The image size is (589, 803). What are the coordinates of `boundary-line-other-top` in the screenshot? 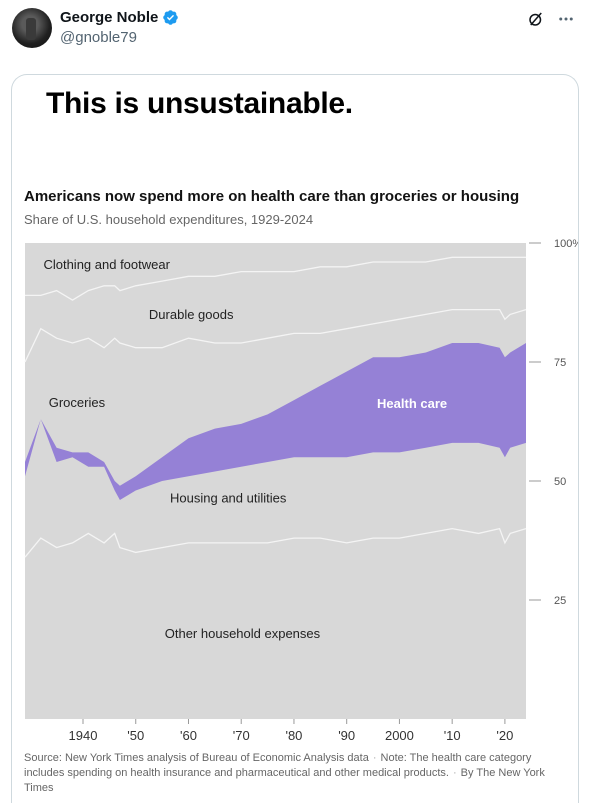 It's located at (275, 542).